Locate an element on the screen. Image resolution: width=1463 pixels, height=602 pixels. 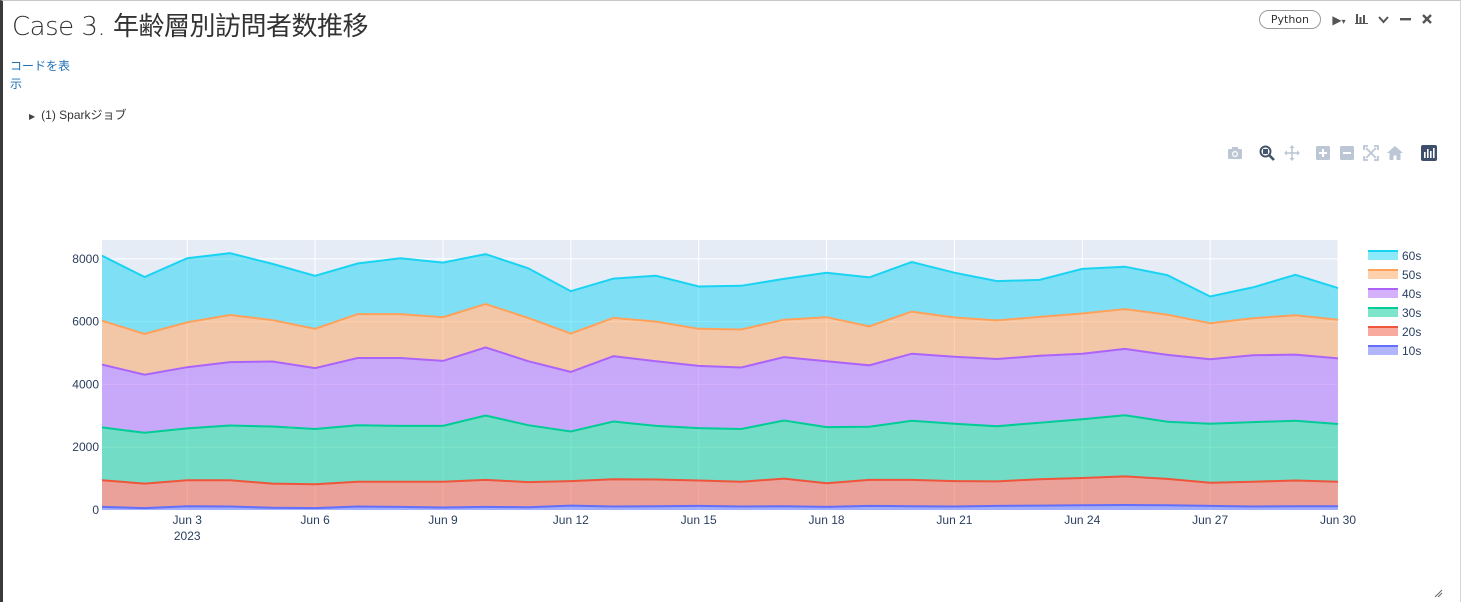
x-tick-label: Jun 30 is located at coordinates (1338, 520).